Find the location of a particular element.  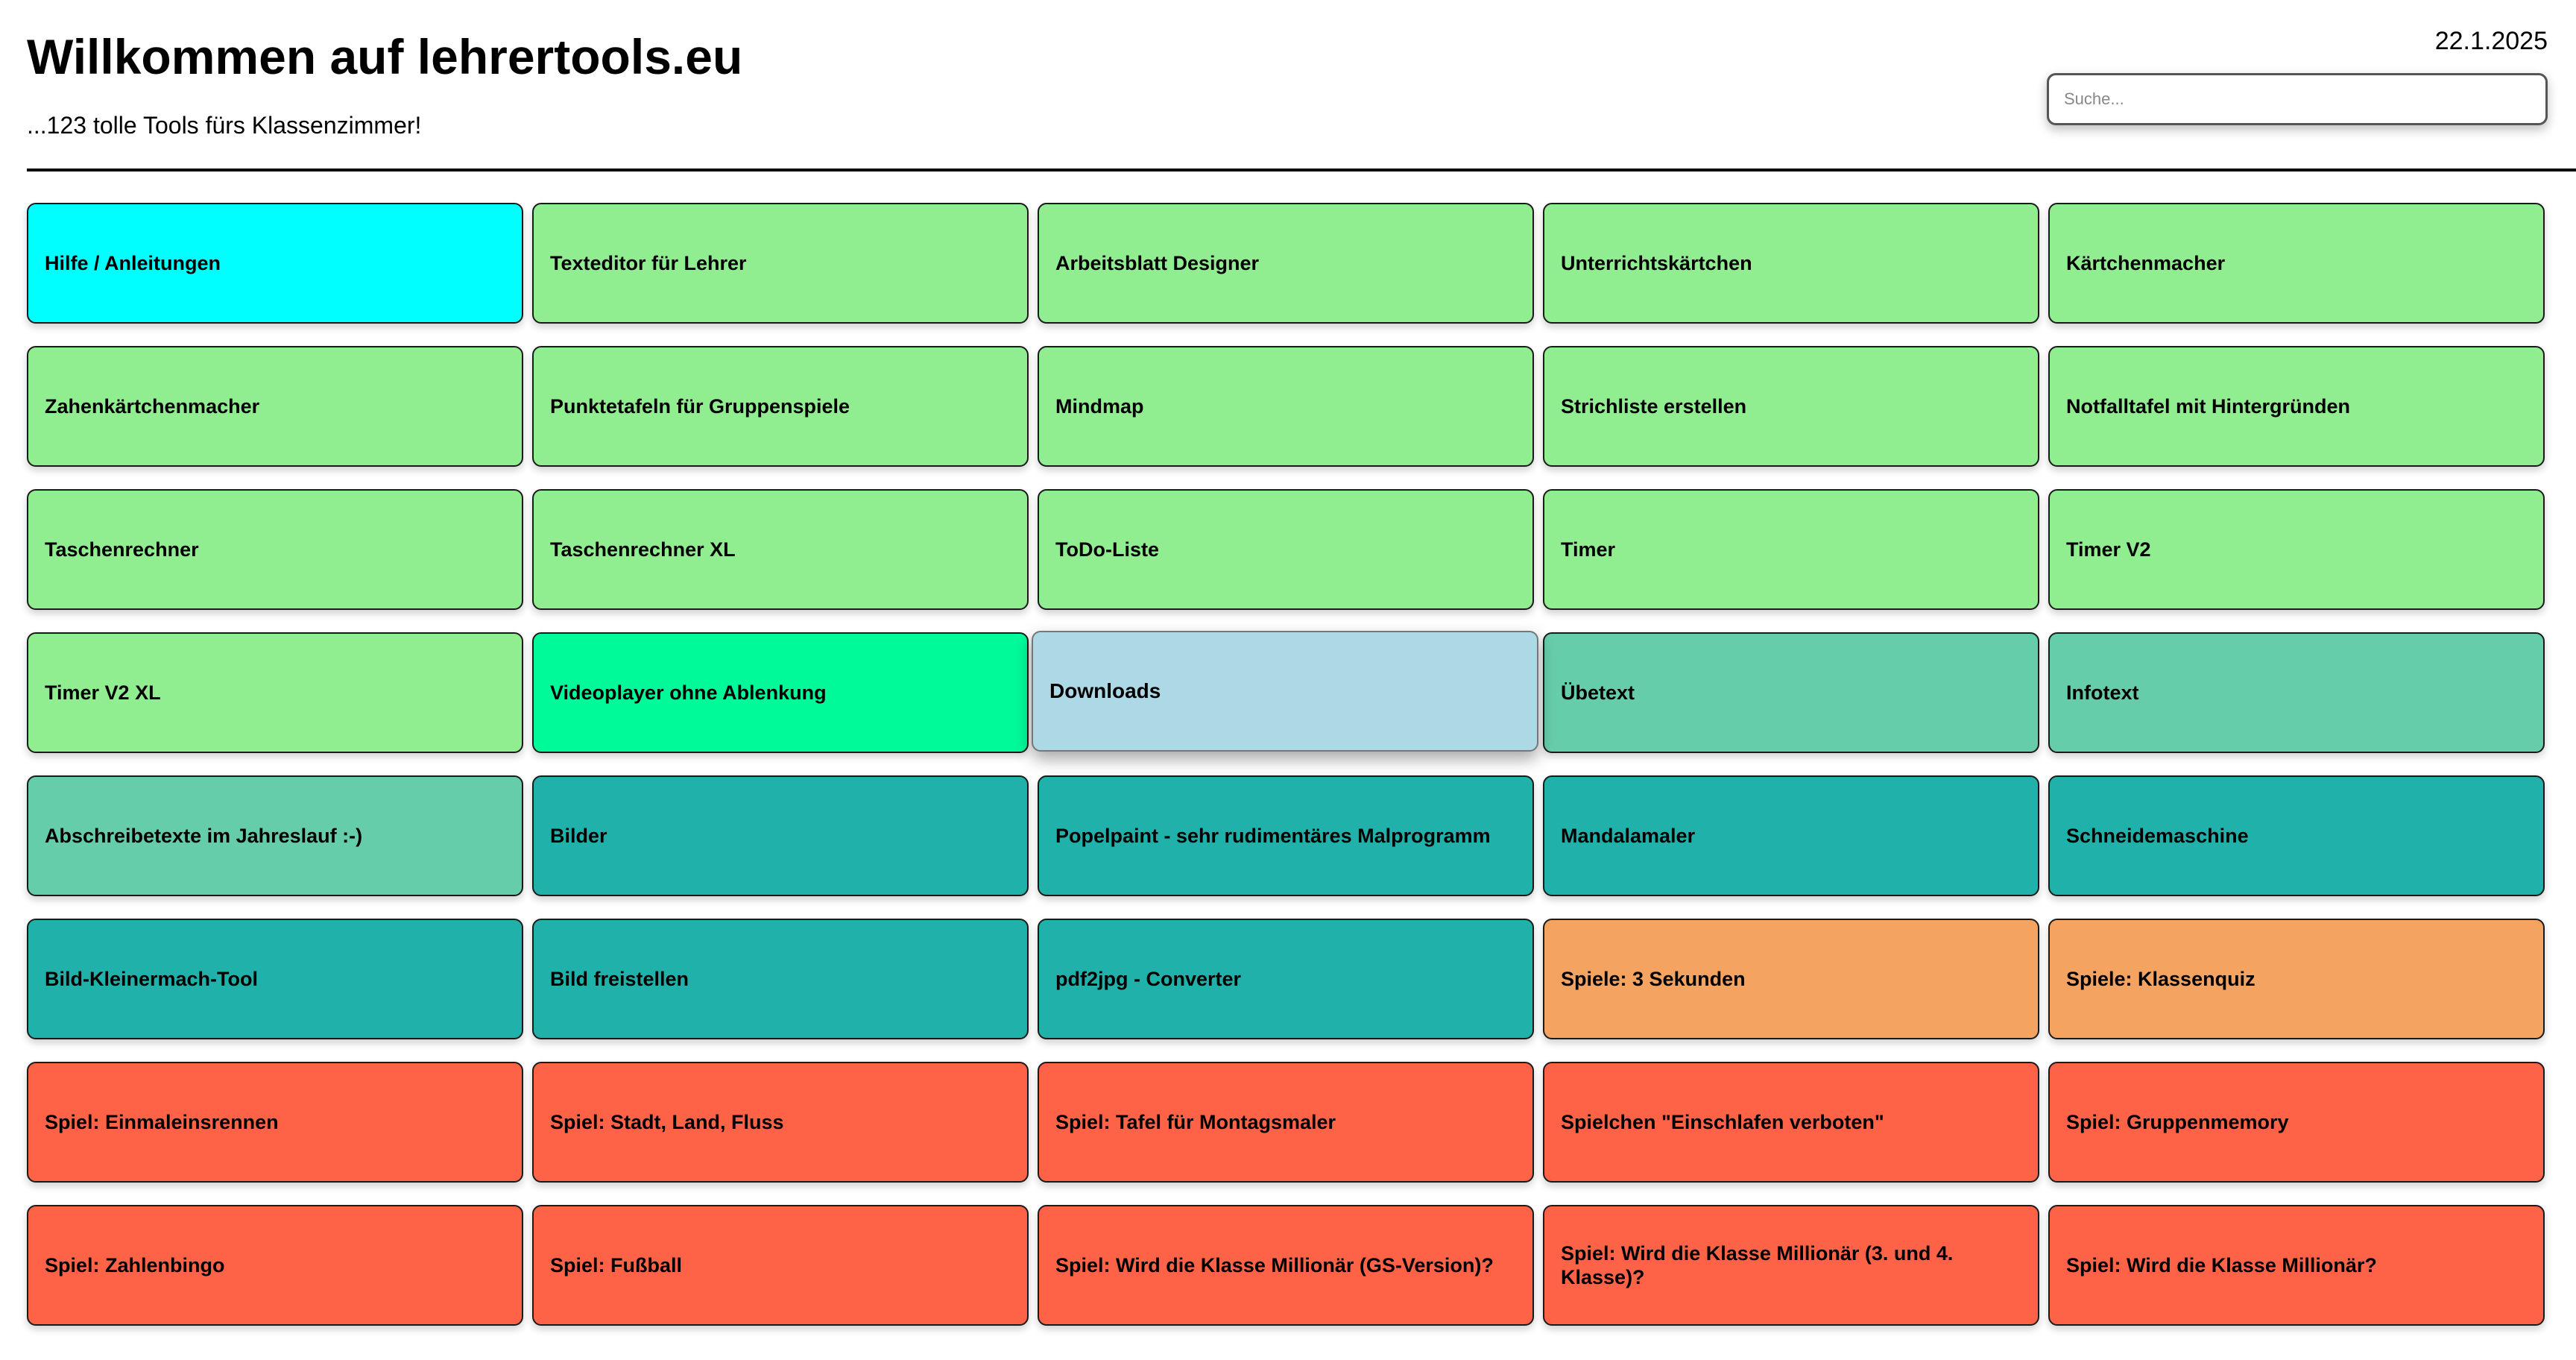

tool-tile: Arbeitsblatt Designer is located at coordinates (1286, 263).